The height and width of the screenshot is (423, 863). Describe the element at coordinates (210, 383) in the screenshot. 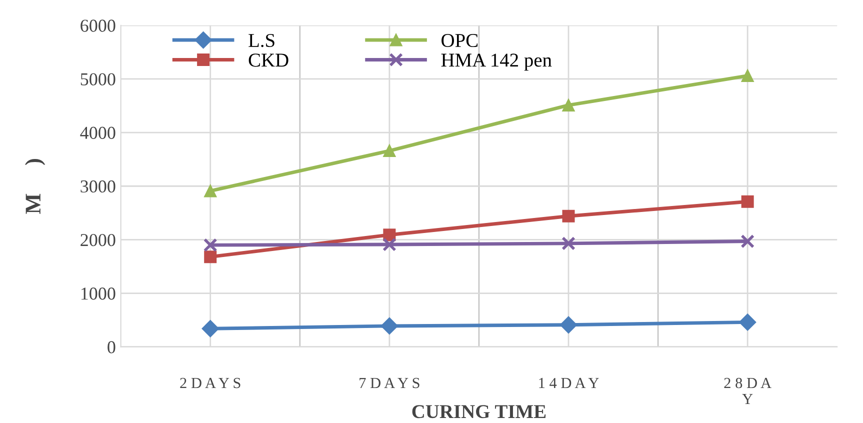

I see `x-tick-label: 2 D A Y S` at that location.